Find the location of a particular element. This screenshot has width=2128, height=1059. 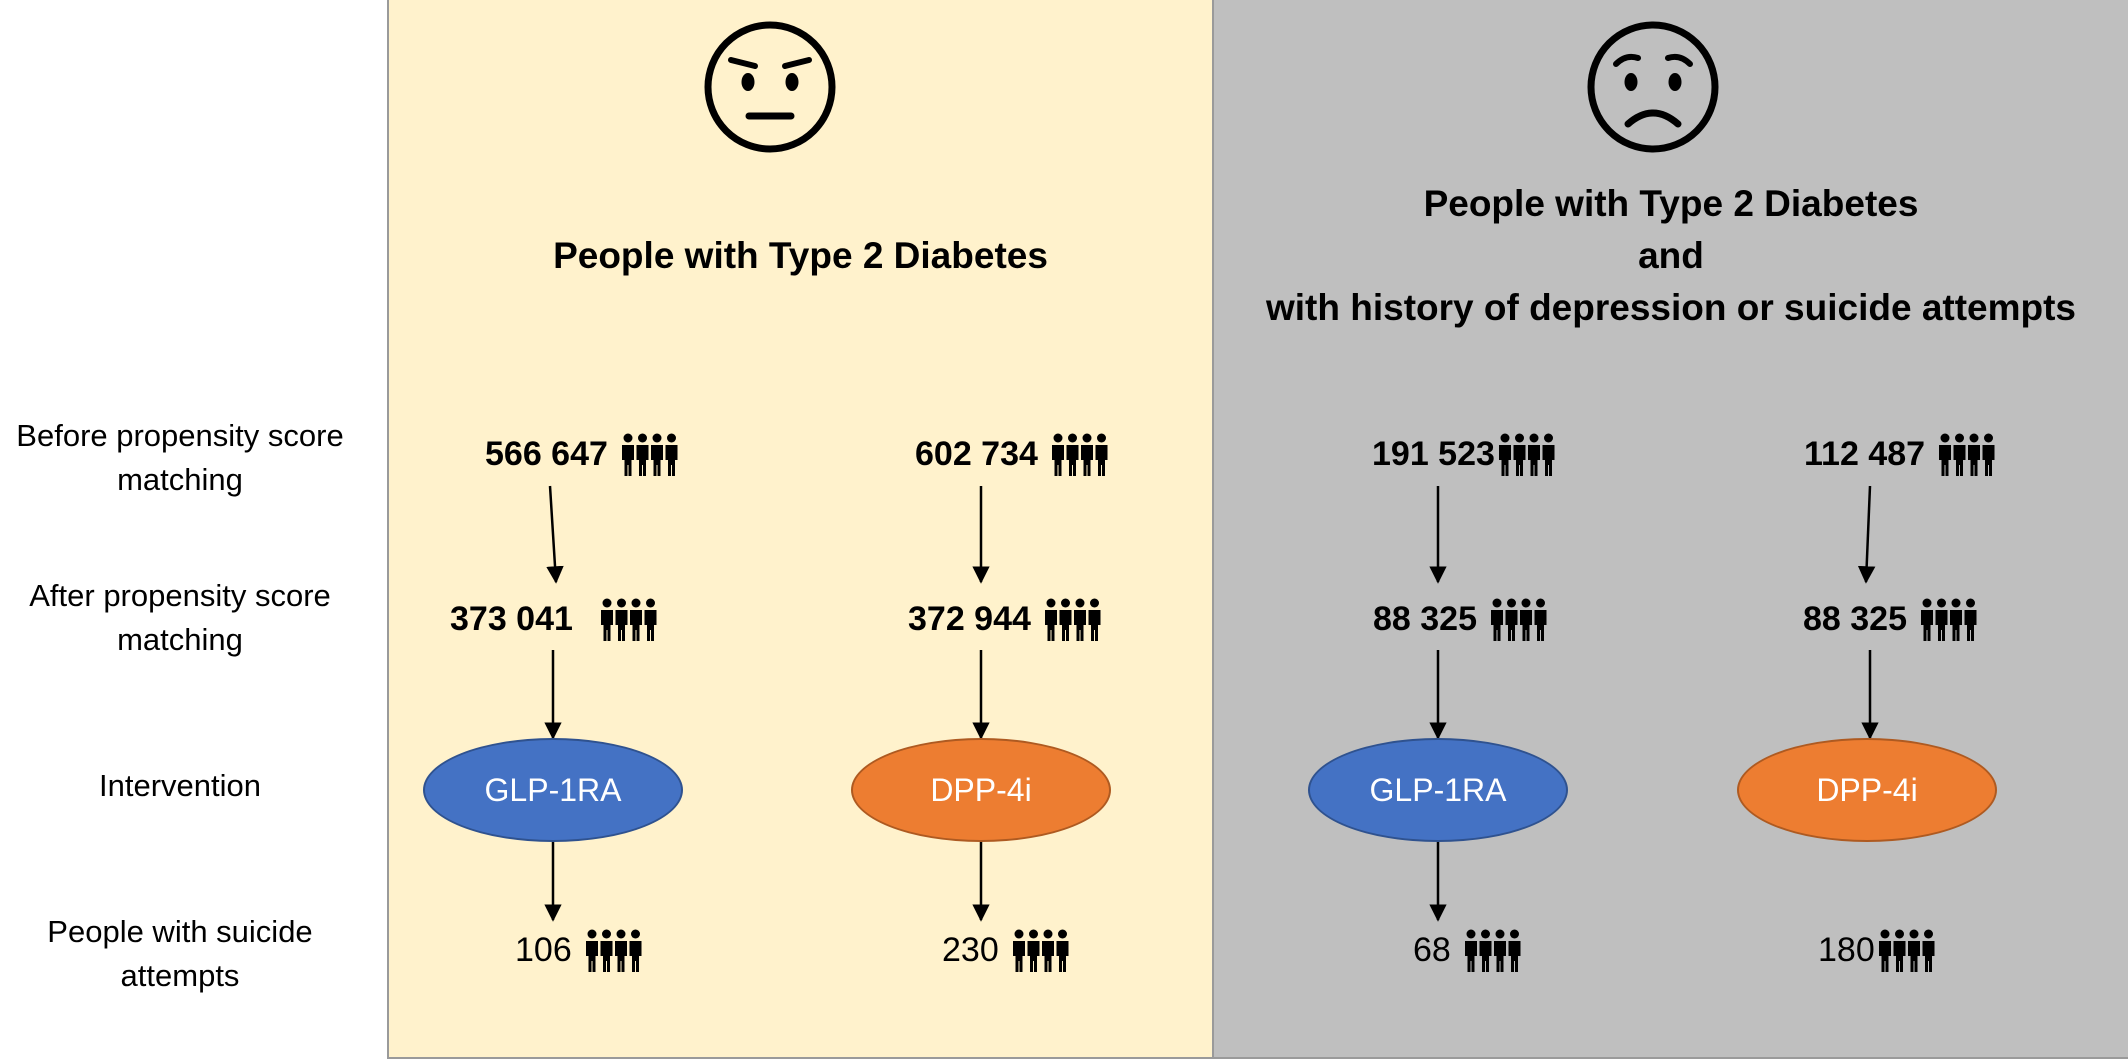

count-value: 372 944 is located at coordinates (969, 618).